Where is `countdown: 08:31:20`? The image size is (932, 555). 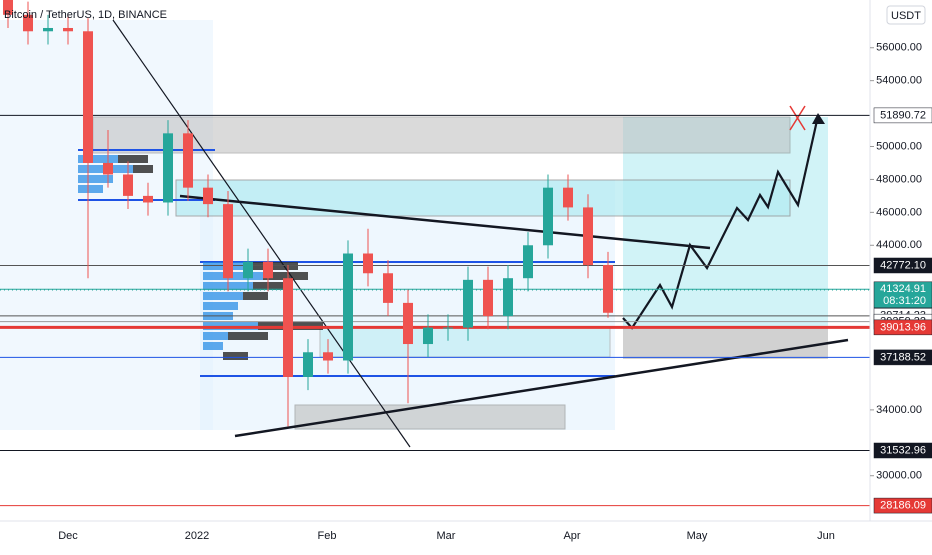
countdown: 08:31:20 is located at coordinates (904, 301).